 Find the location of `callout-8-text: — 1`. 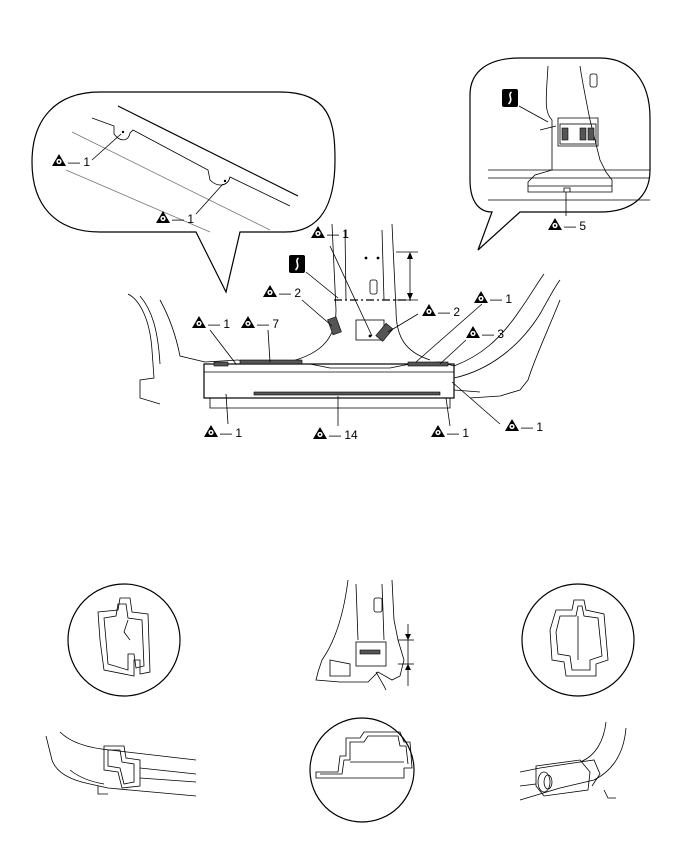

callout-8-text: — 1 is located at coordinates (219, 324).